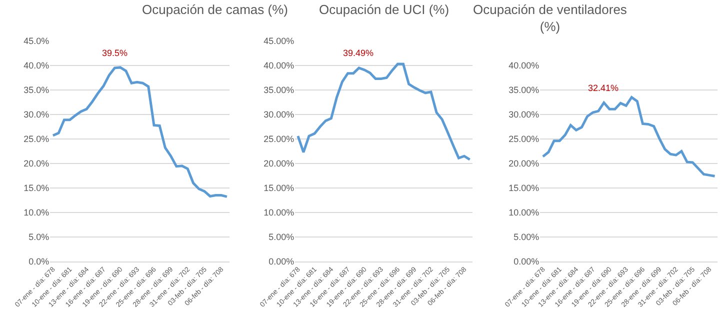  Describe the element at coordinates (37, 65) in the screenshot. I see `y-tick-label: 40.0%` at that location.